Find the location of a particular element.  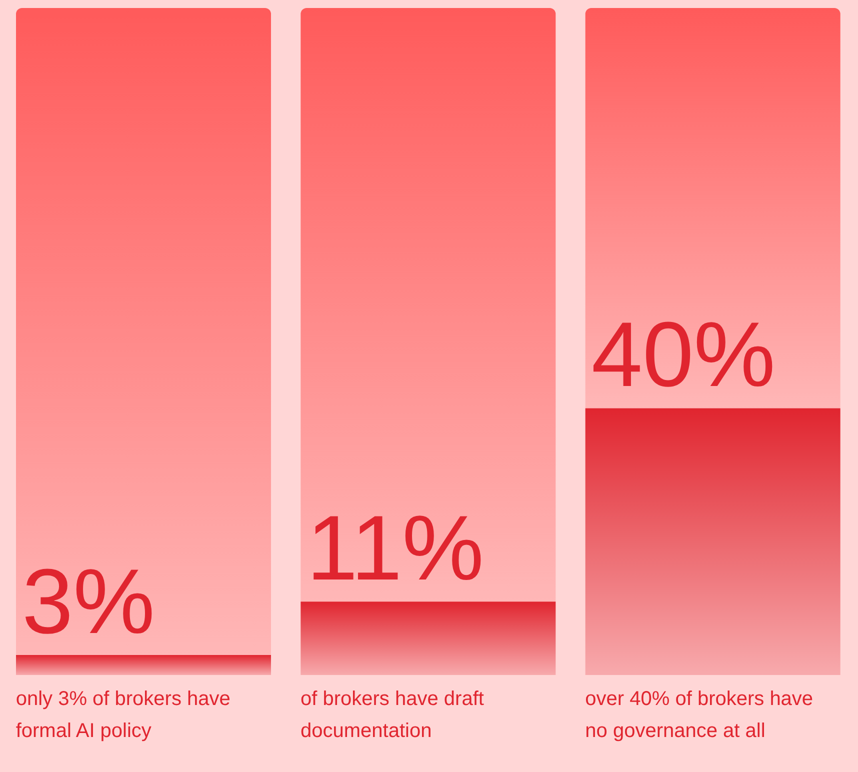

data-label: 3% is located at coordinates (88, 601).